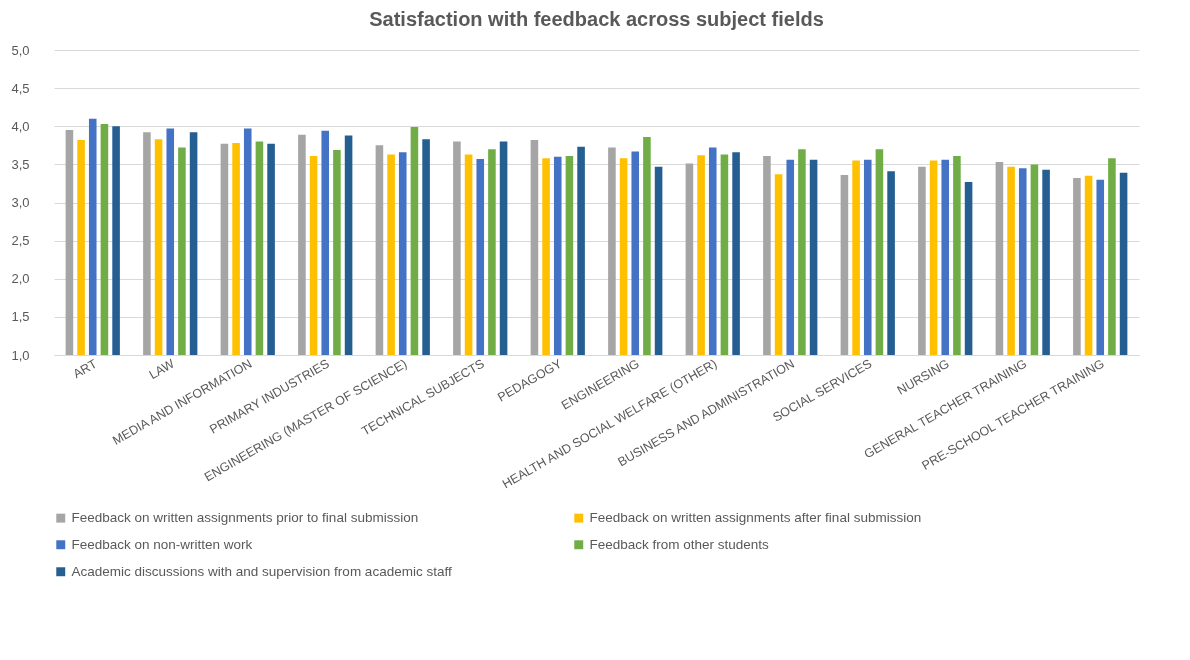 The width and height of the screenshot is (1190, 660). What do you see at coordinates (20, 202) in the screenshot?
I see `y-tick-label: 3,0` at bounding box center [20, 202].